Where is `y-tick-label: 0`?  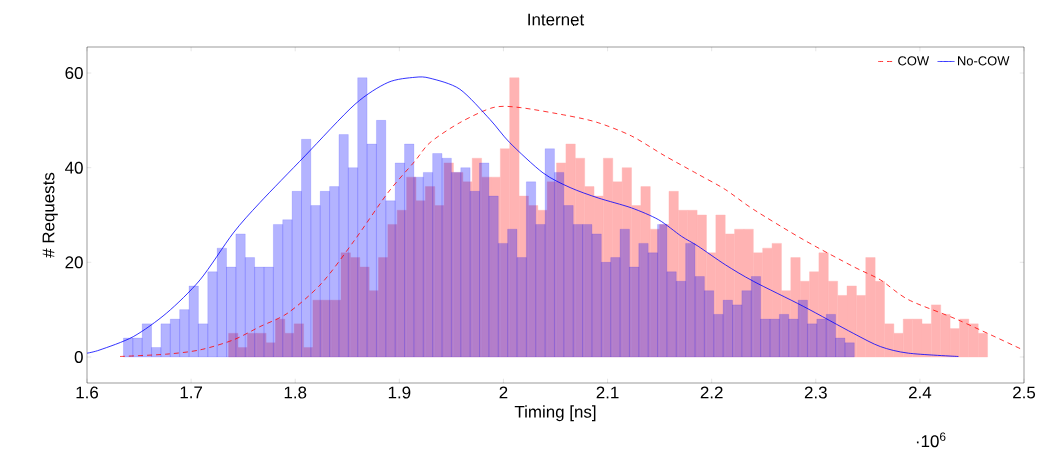 y-tick-label: 0 is located at coordinates (78, 356).